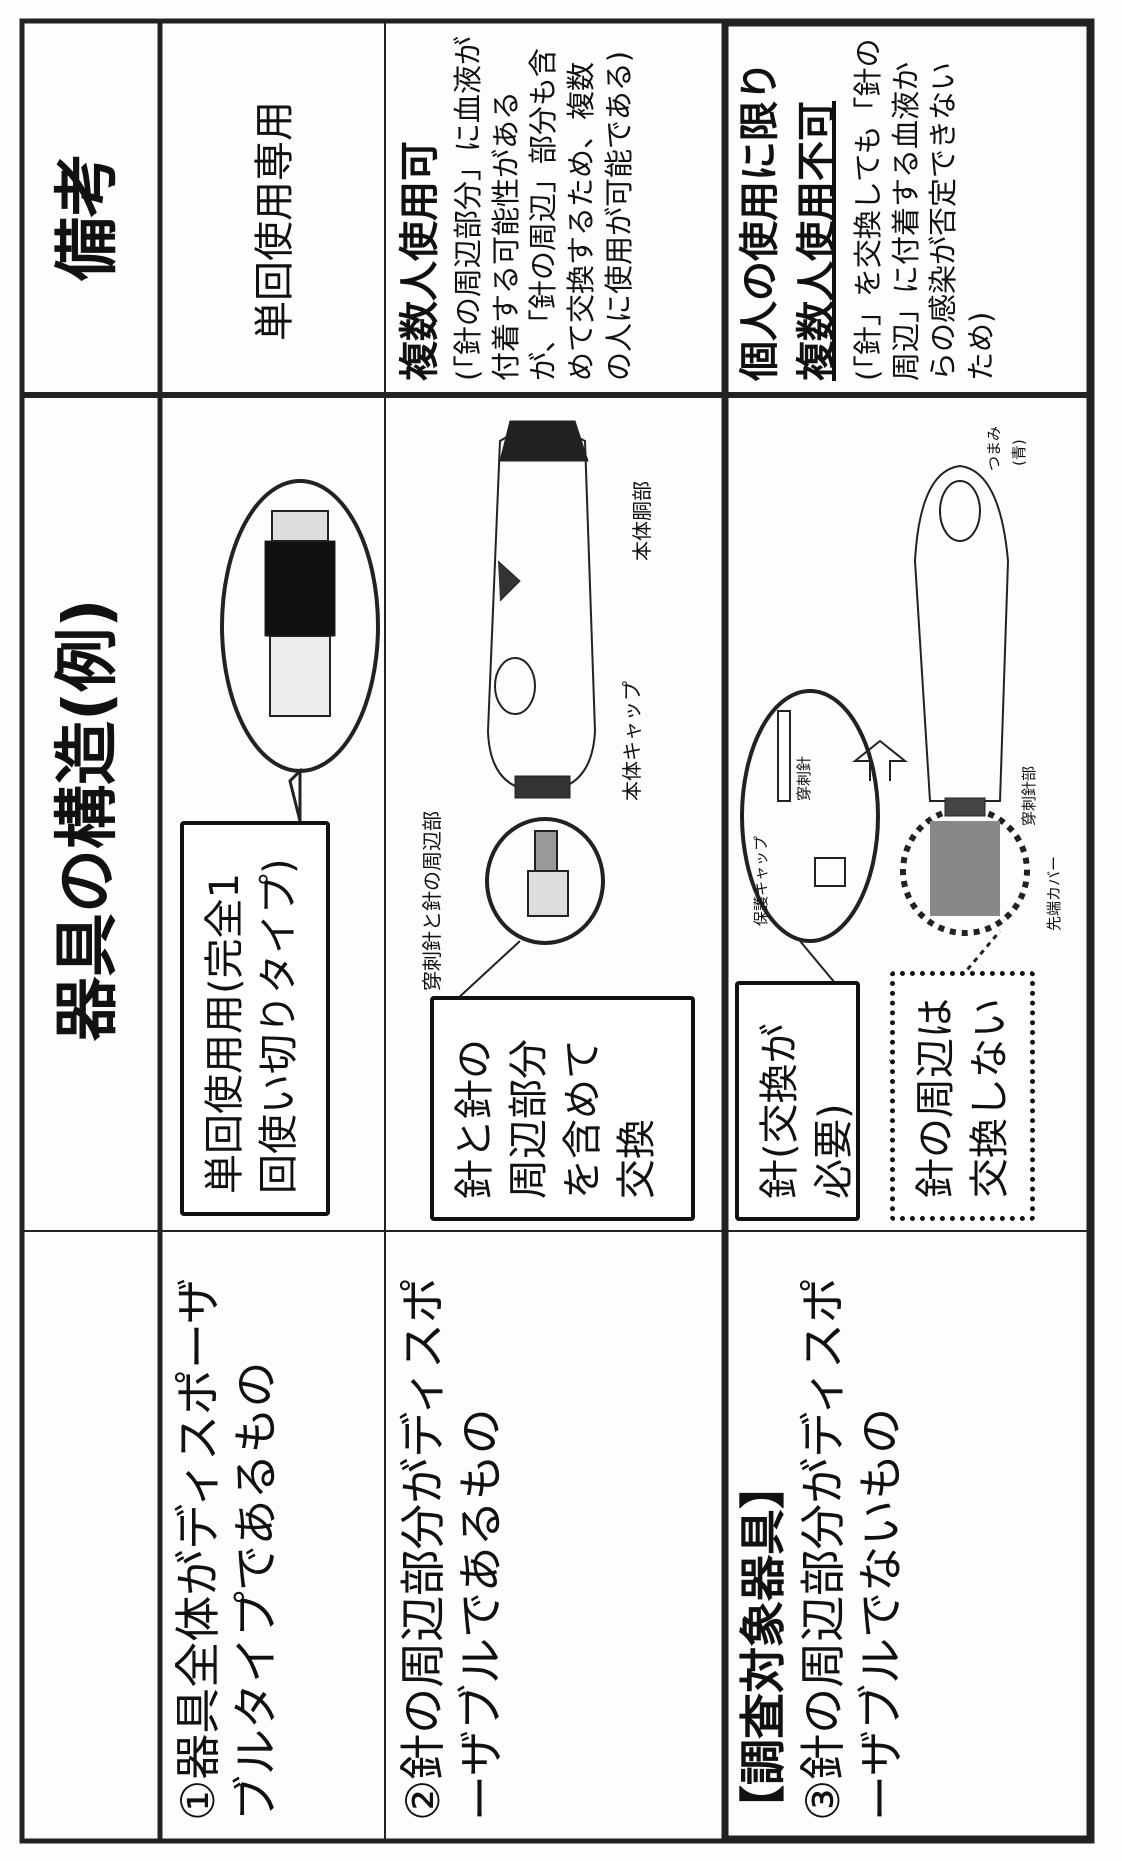 The height and width of the screenshot is (1861, 1122). I want to click on header-title: 器具の構造(例), so click(88, 820).